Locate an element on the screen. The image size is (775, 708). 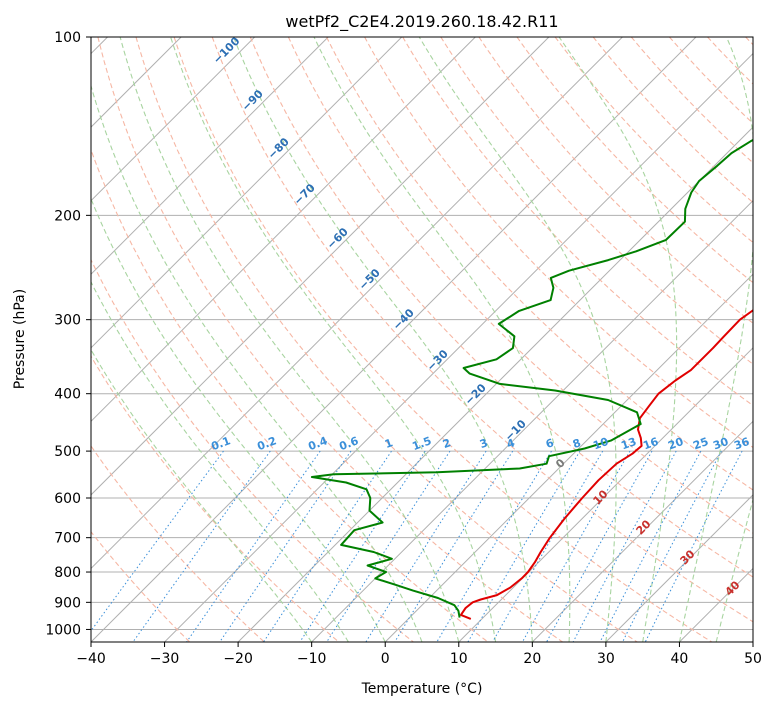
y-tick-label: 300 is located at coordinates (67, 321).